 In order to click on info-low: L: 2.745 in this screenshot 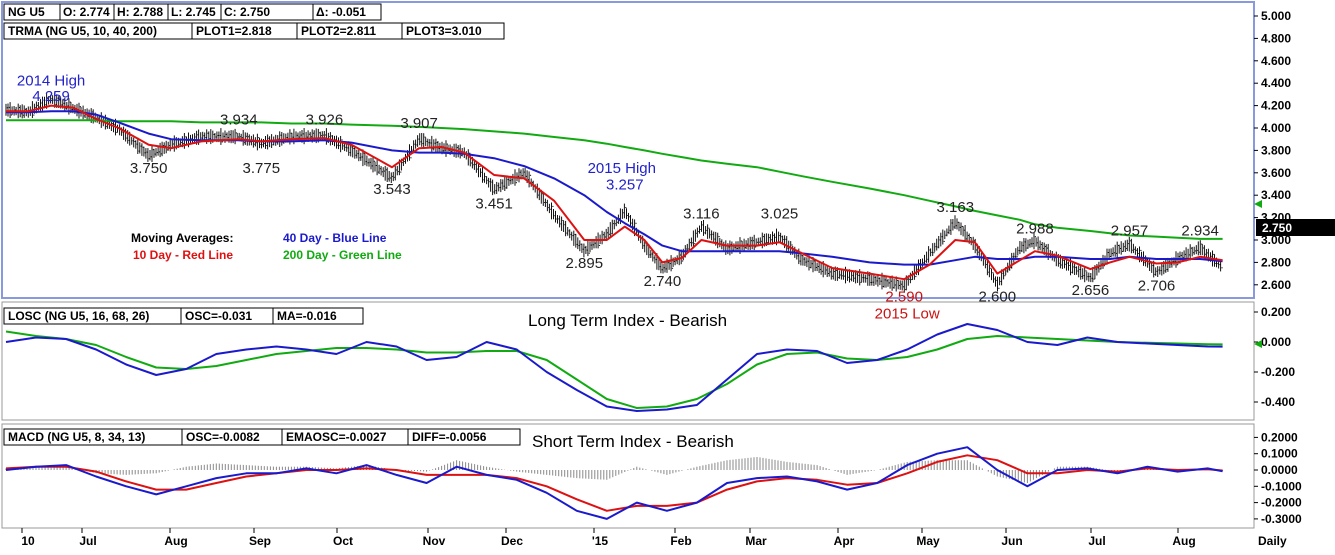, I will do `click(193, 12)`.